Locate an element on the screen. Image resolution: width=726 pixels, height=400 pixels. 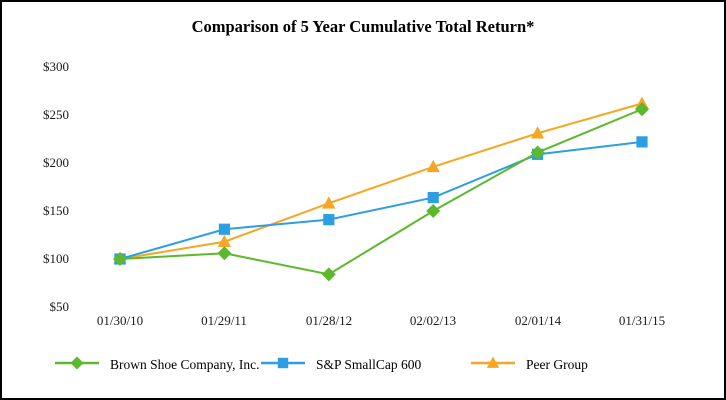
x-tick-2015: 01/31/15 is located at coordinates (642, 320).